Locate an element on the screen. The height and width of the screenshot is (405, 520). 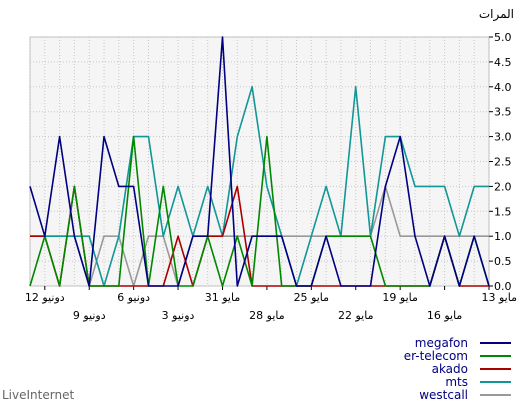
y-tick-label: 1.5 is located at coordinates (503, 211).